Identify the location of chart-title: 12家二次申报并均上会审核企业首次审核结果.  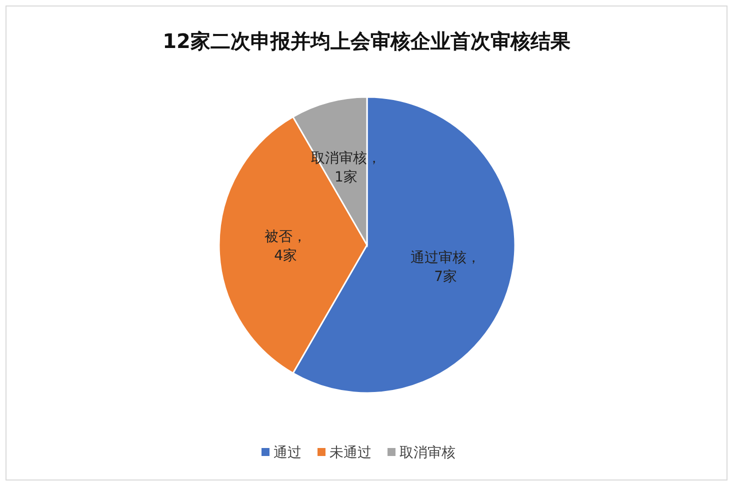
(367, 41).